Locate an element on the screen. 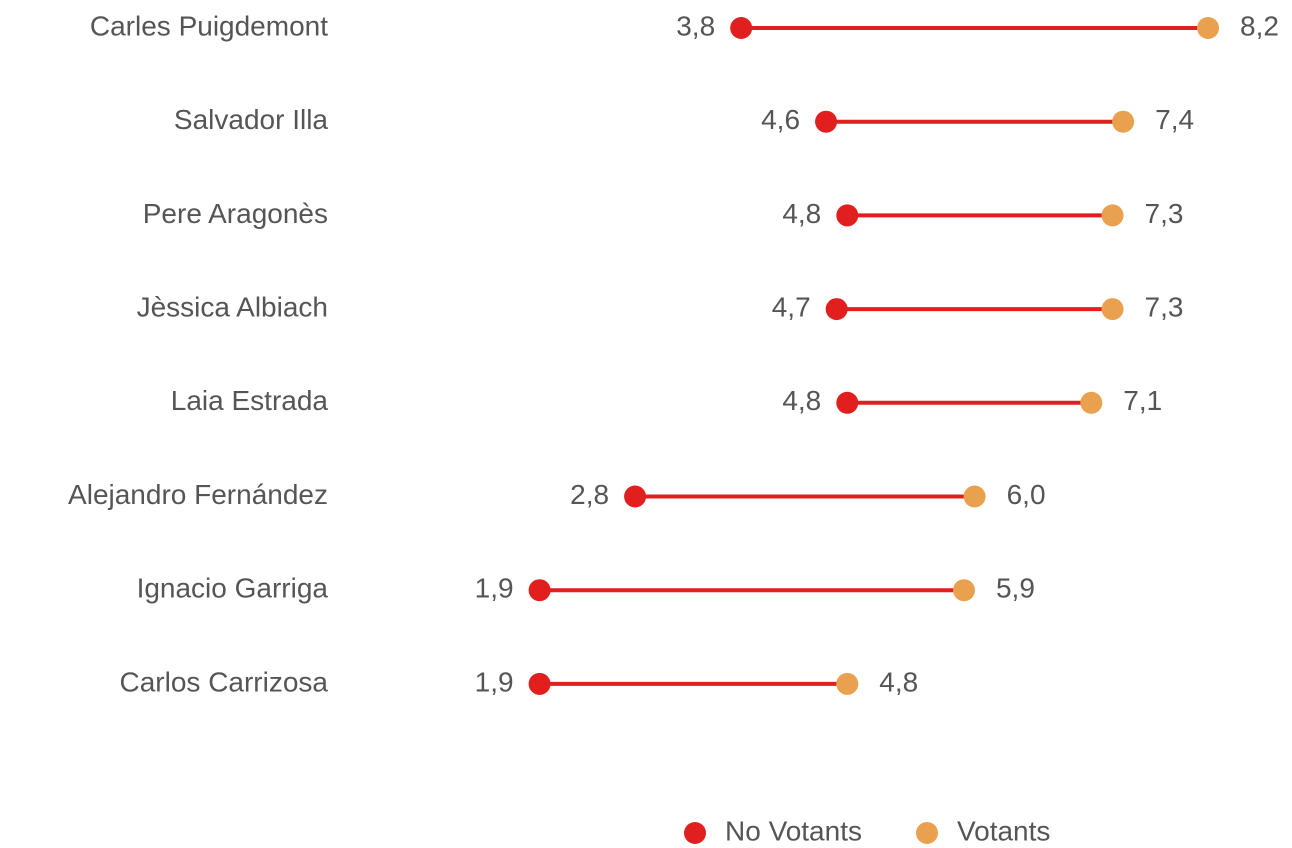 The height and width of the screenshot is (848, 1292). value-label: 3,8 is located at coordinates (695, 25).